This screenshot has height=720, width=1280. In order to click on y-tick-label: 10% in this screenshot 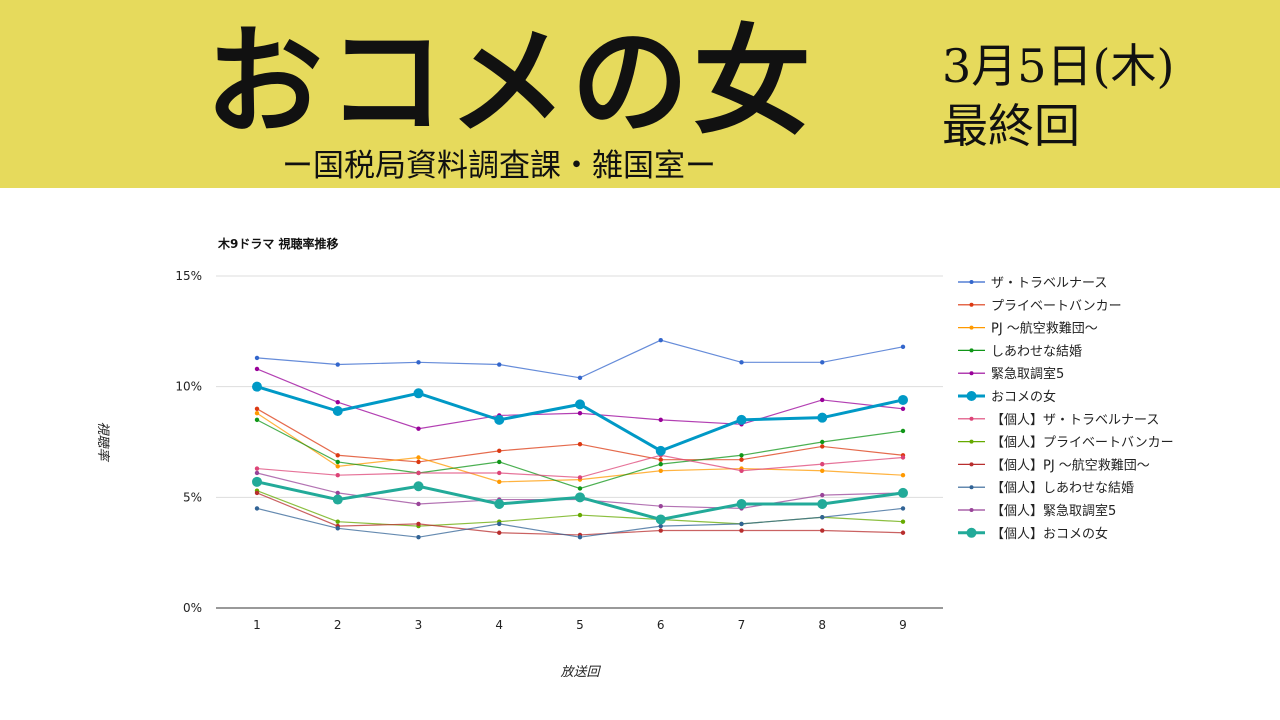, I will do `click(188, 387)`.